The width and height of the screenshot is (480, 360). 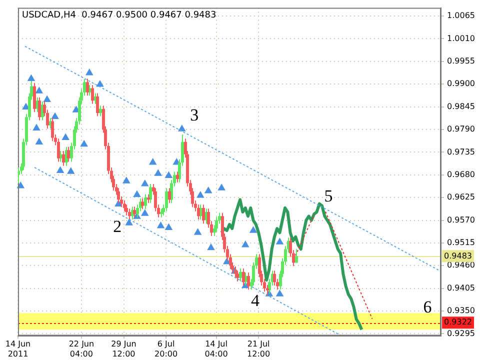 What do you see at coordinates (258, 349) in the screenshot?
I see `x-tick-label: 21 Jul 12:00` at bounding box center [258, 349].